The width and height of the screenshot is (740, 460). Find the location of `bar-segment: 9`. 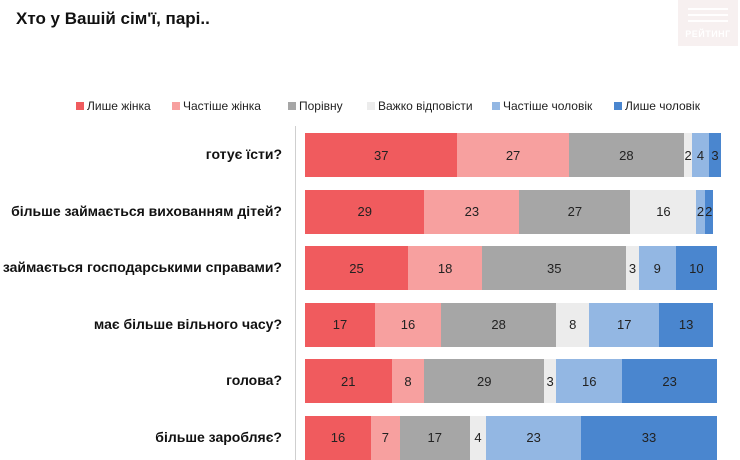

bar-segment: 9 is located at coordinates (657, 268).